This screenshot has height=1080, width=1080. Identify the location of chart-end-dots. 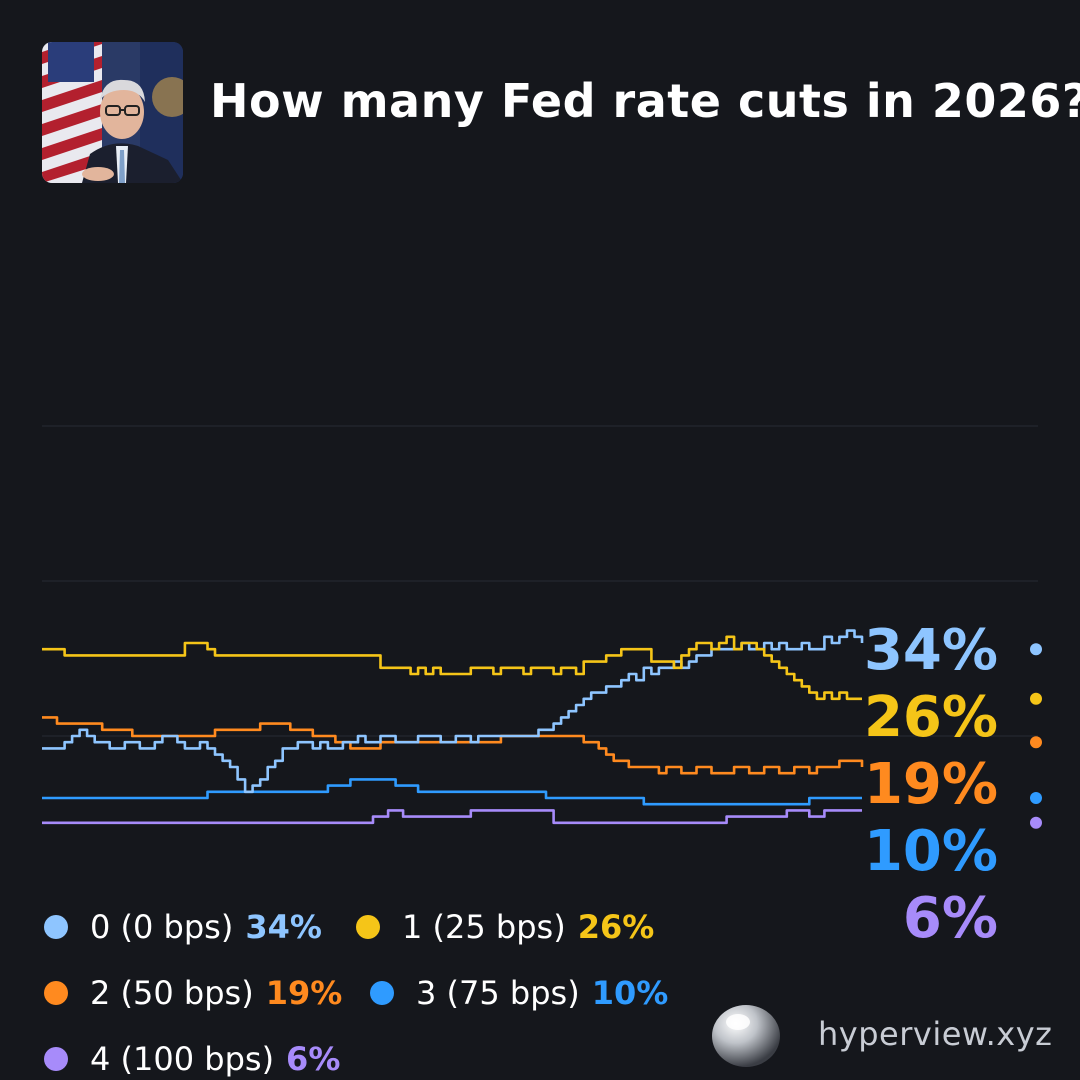
(1036, 736).